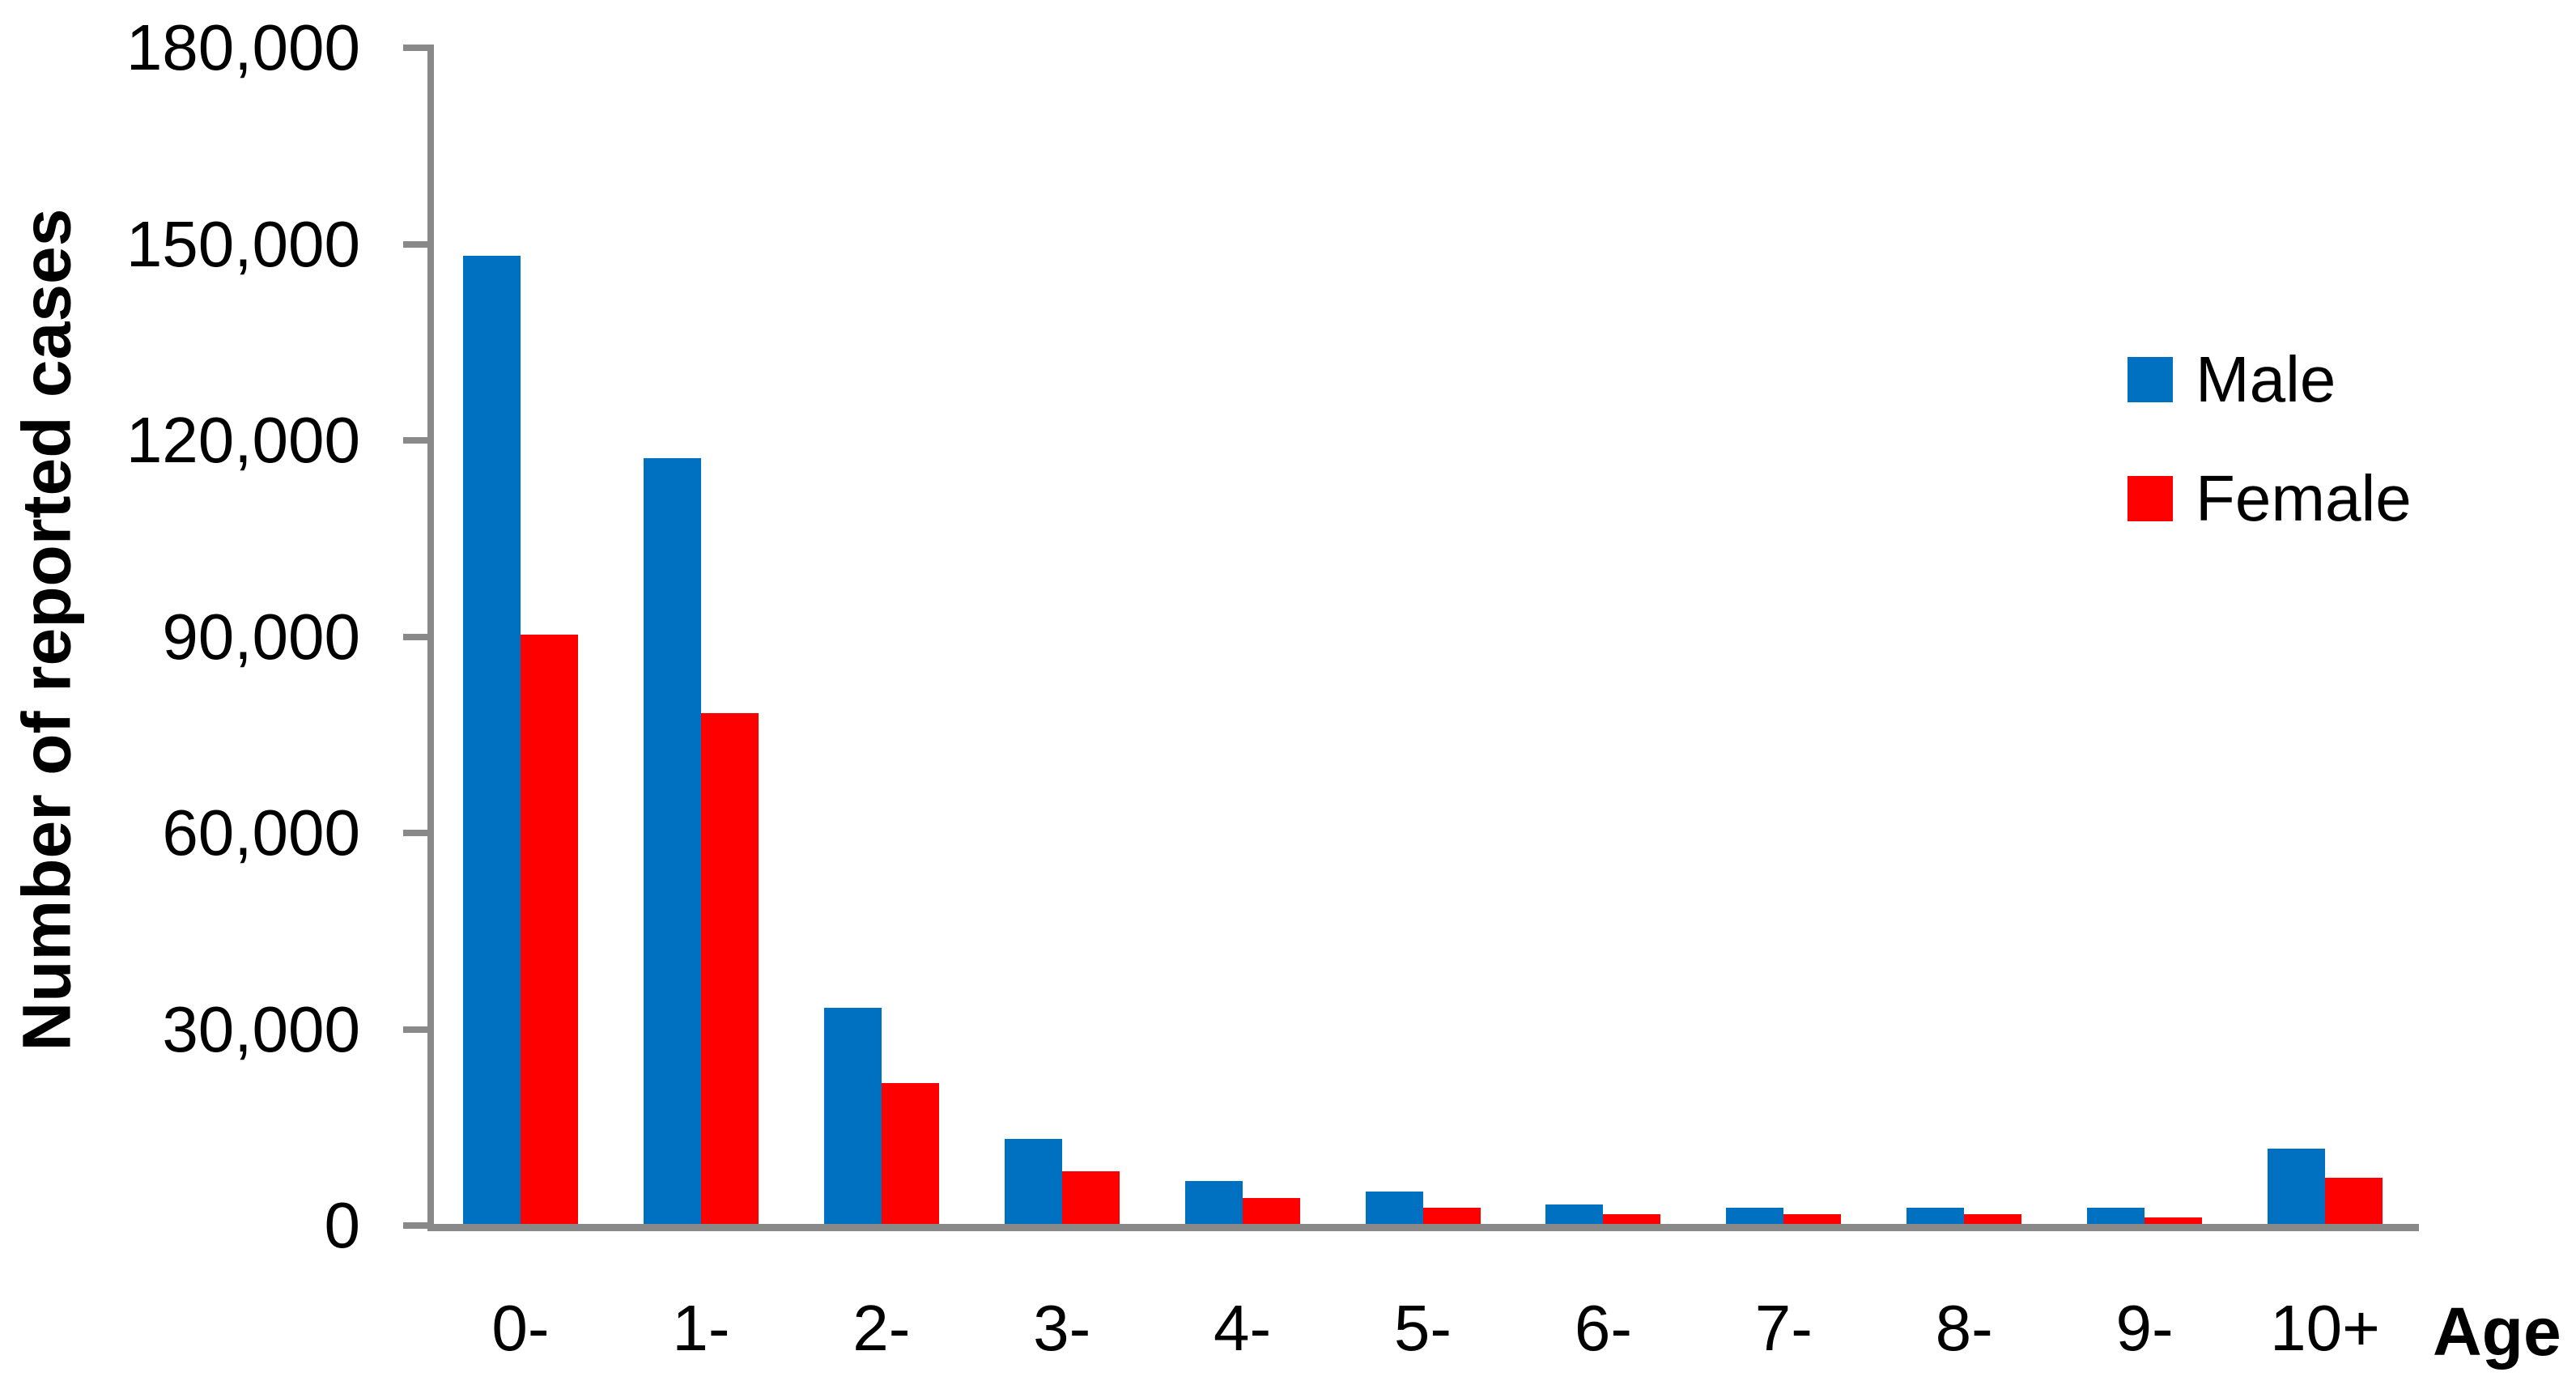 This screenshot has height=1385, width=2576. Describe the element at coordinates (2145, 1328) in the screenshot. I see `x-tick-label-9-: 9-` at that location.